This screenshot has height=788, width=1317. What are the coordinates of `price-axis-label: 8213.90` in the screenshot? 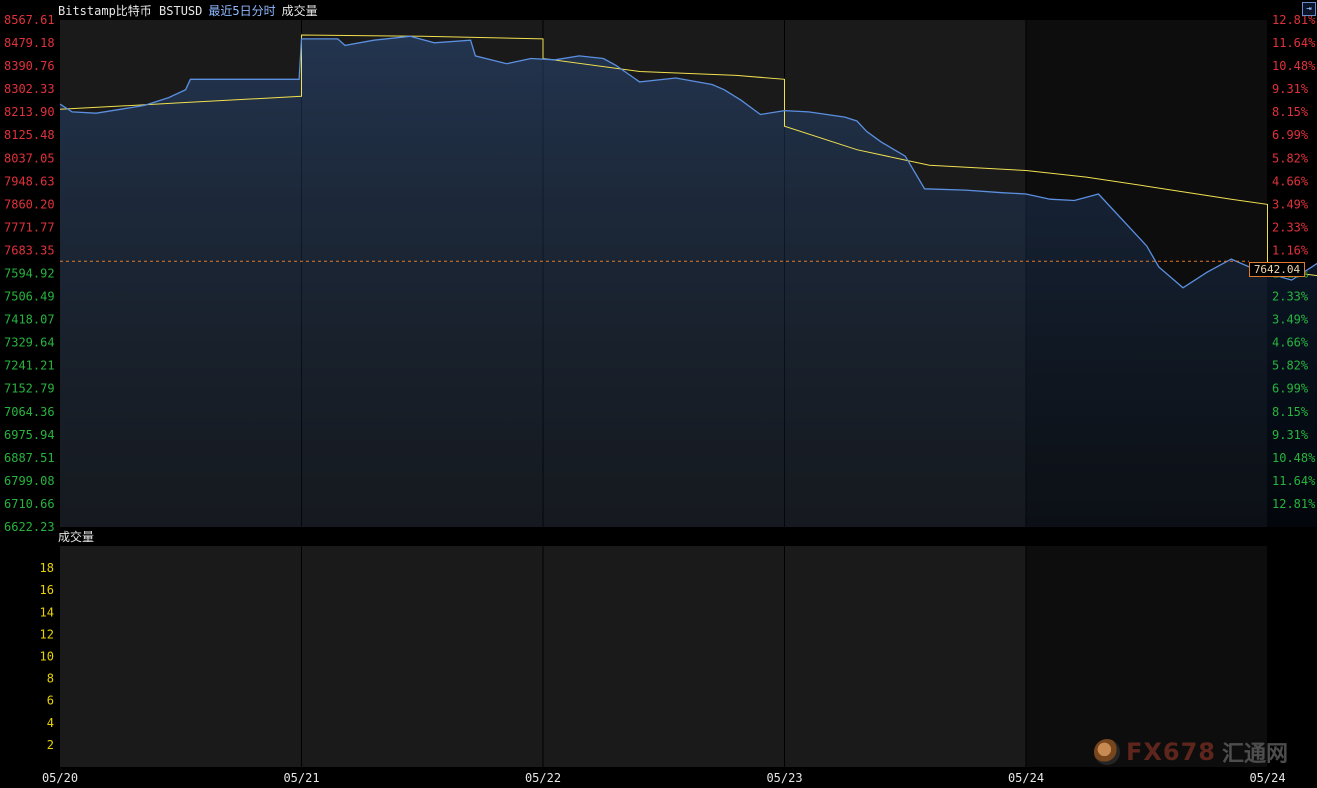 It's located at (29, 112).